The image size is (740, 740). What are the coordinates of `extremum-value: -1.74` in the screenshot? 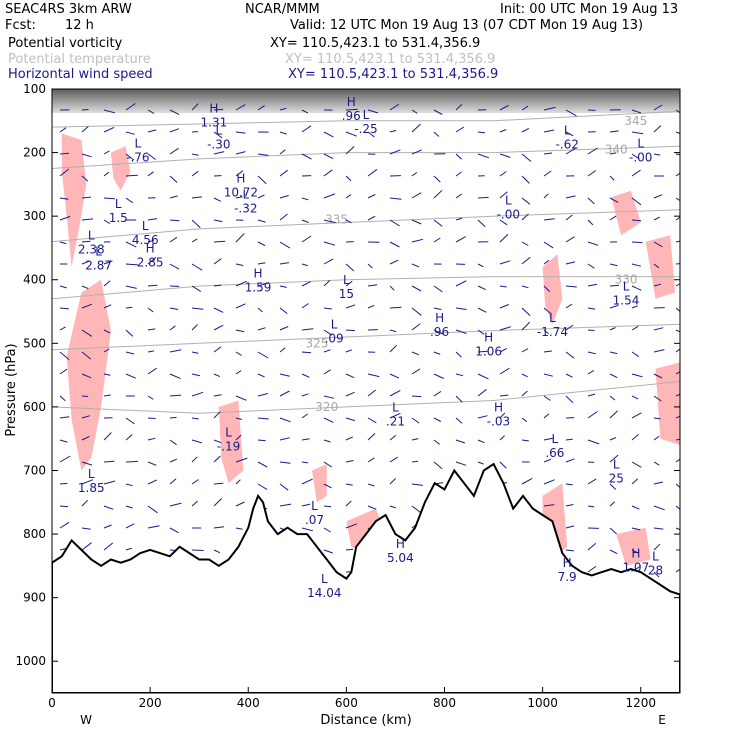 It's located at (552, 332).